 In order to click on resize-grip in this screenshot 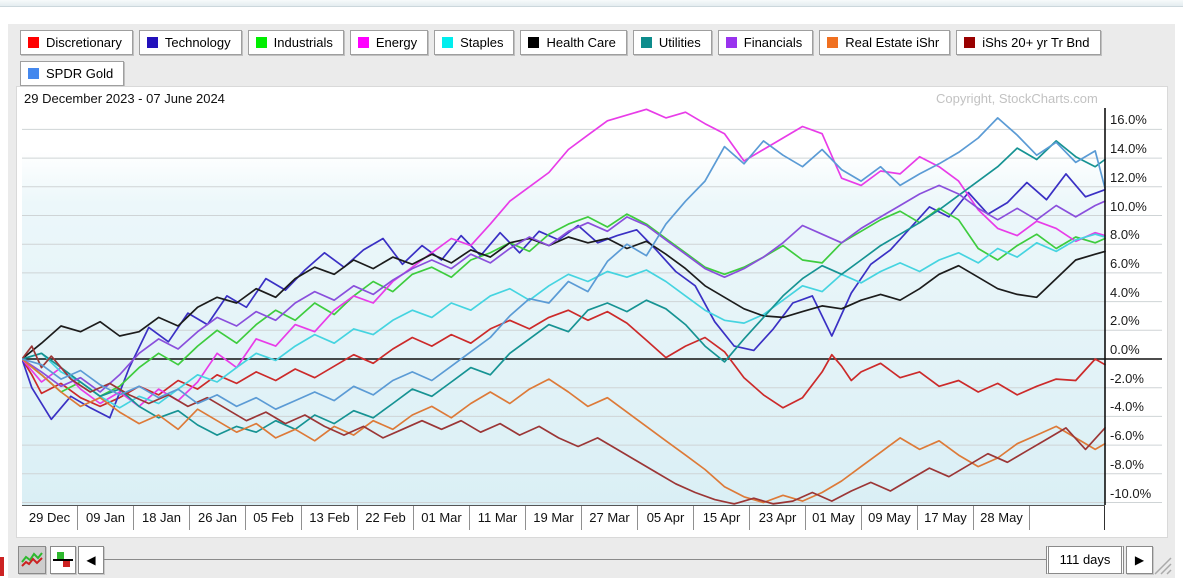, I will do `click(1161, 564)`.